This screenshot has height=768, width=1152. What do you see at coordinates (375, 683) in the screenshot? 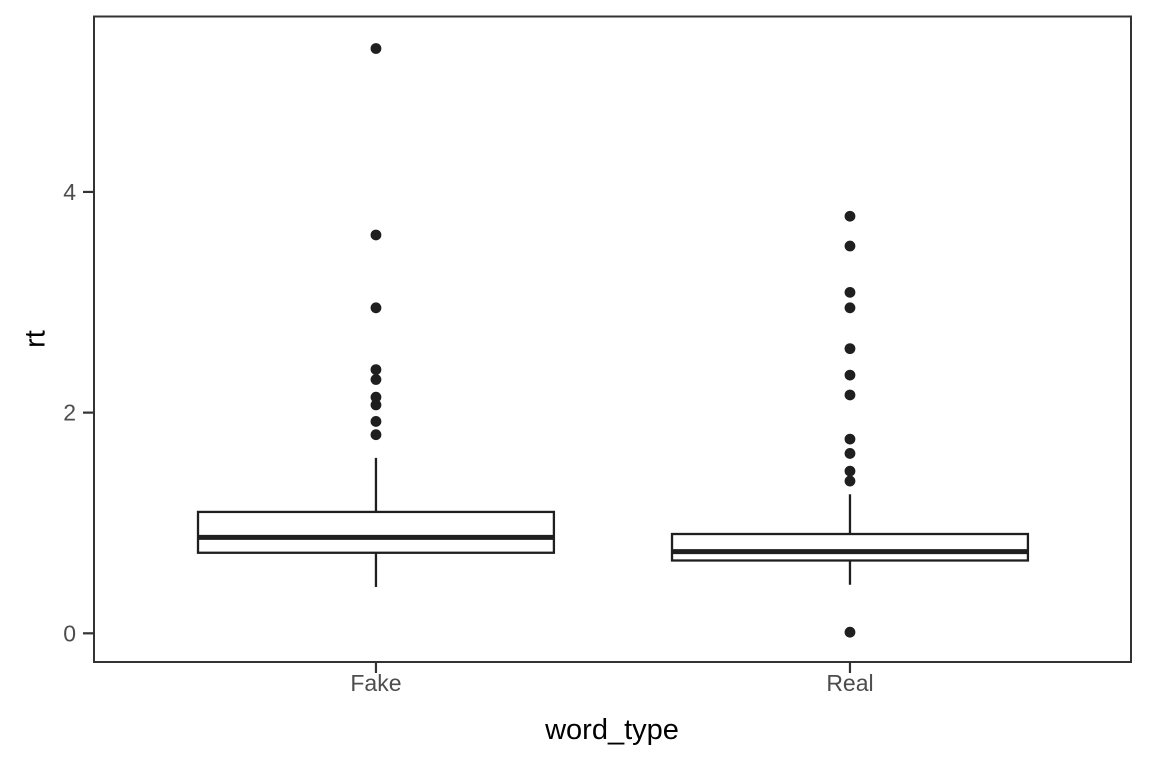
I see `x-tick-label: Fake` at bounding box center [375, 683].